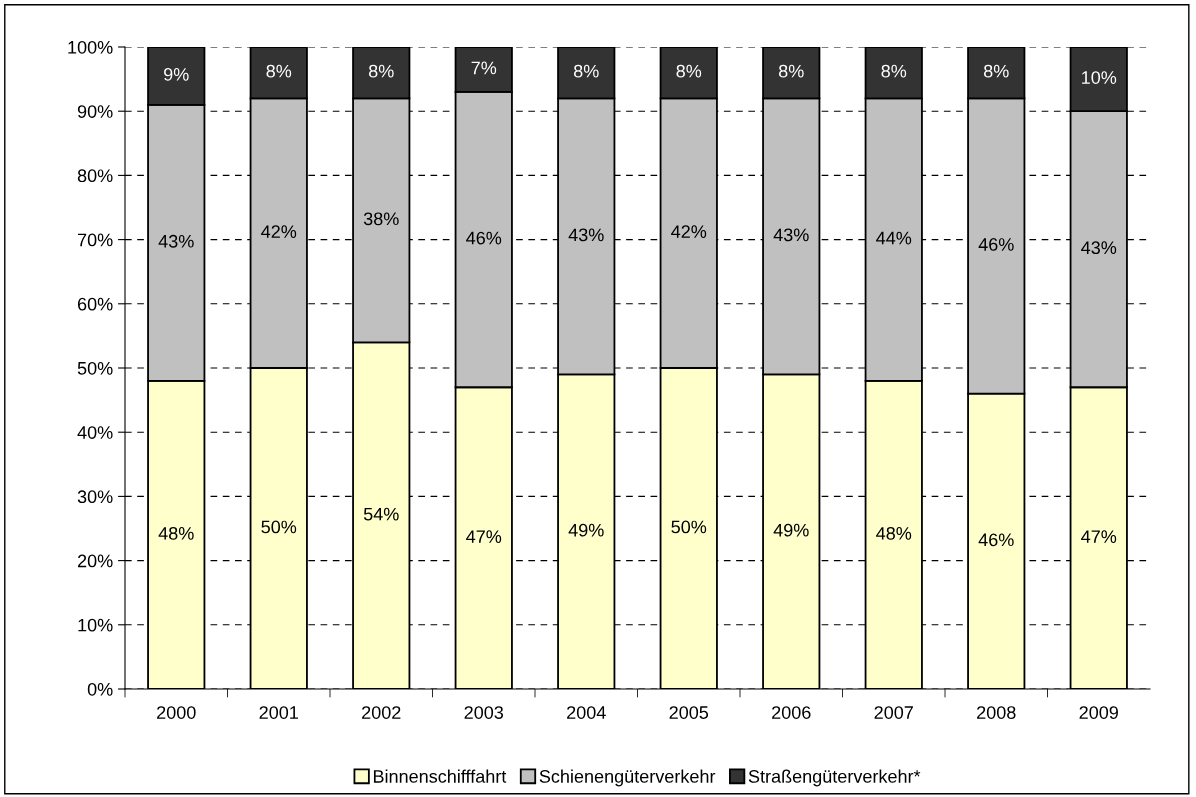  Describe the element at coordinates (1098, 712) in the screenshot. I see `x-tick-label: 2009` at that location.